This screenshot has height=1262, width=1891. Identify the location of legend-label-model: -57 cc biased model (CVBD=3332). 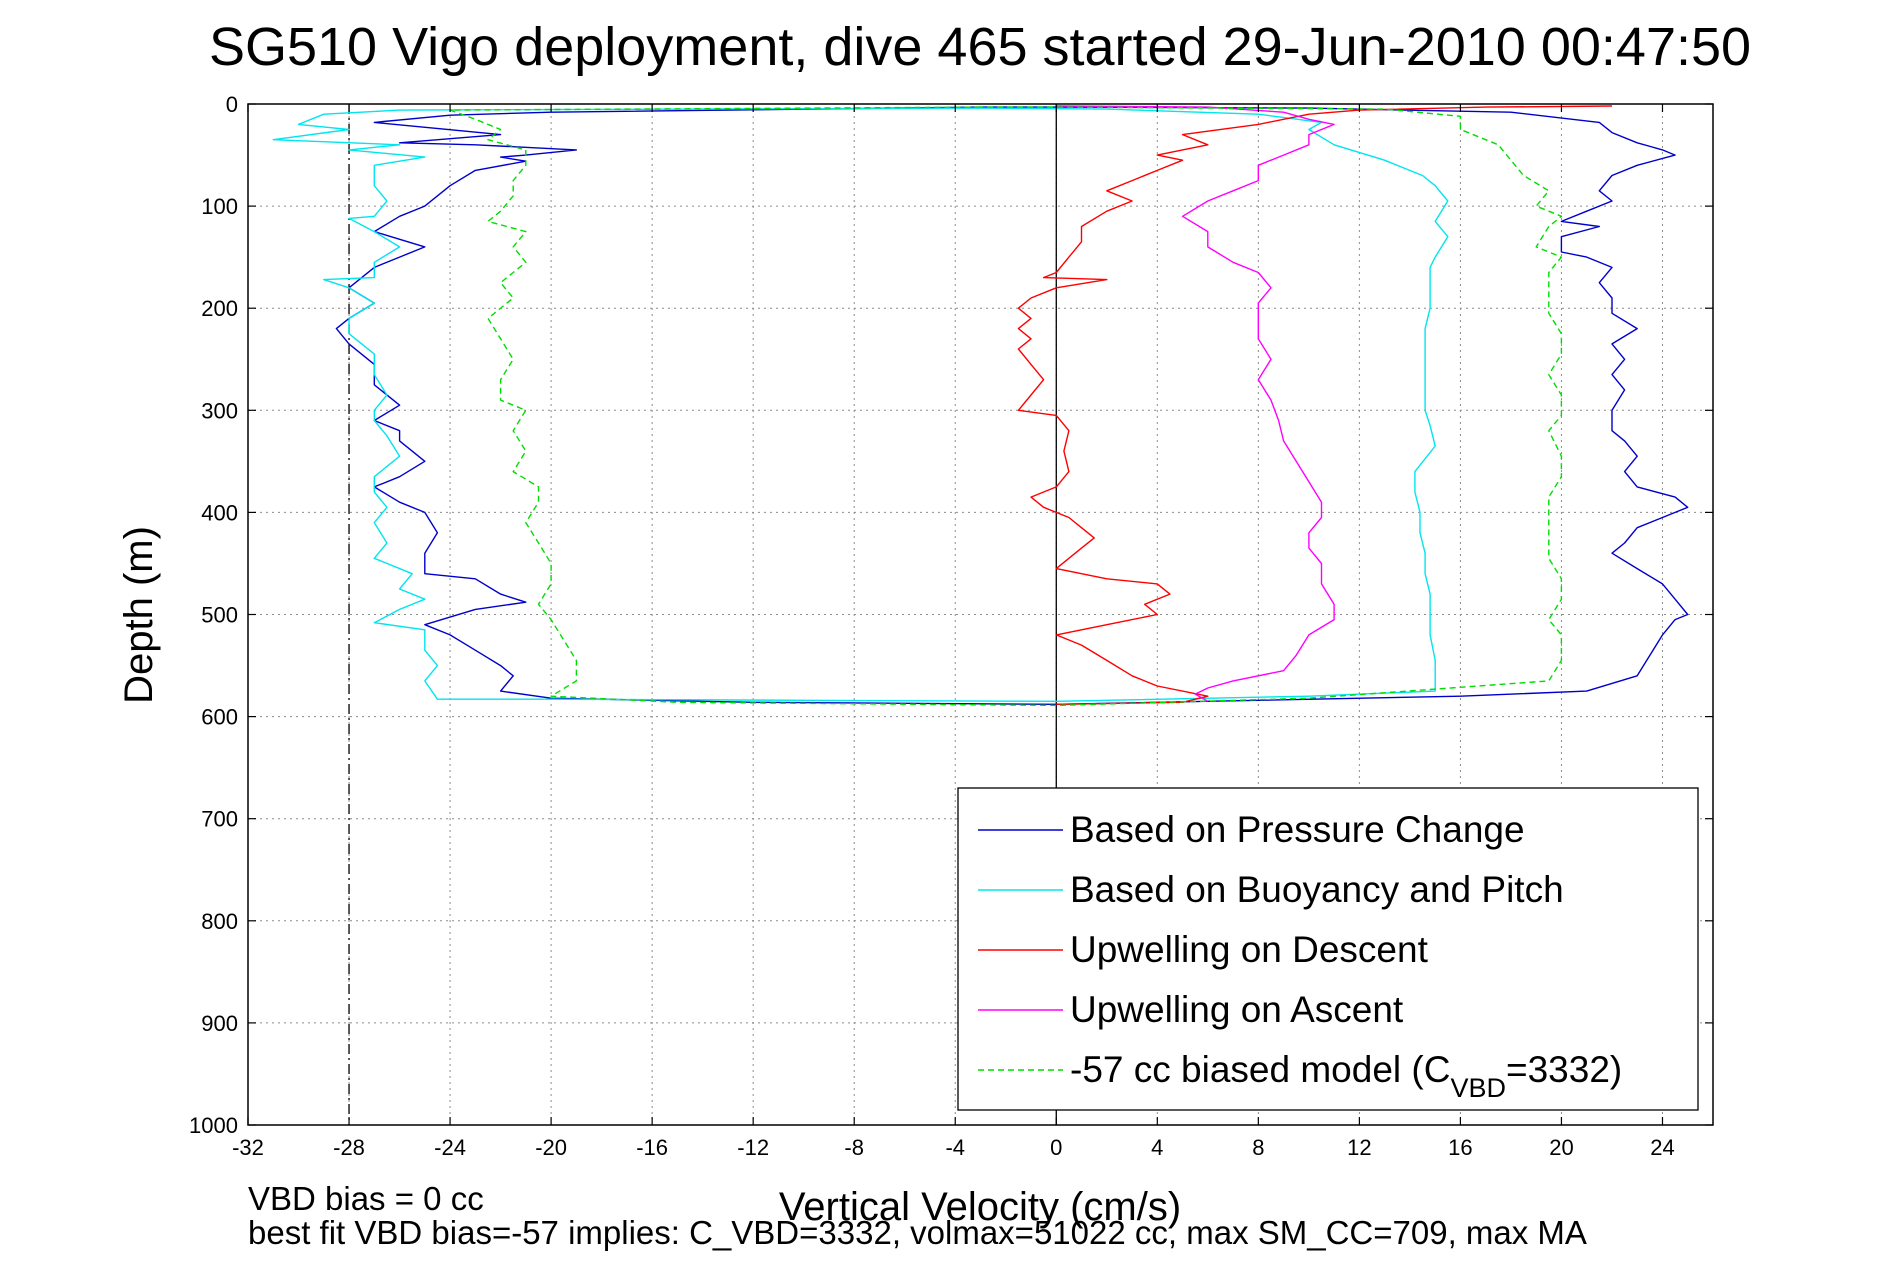
(1346, 1076).